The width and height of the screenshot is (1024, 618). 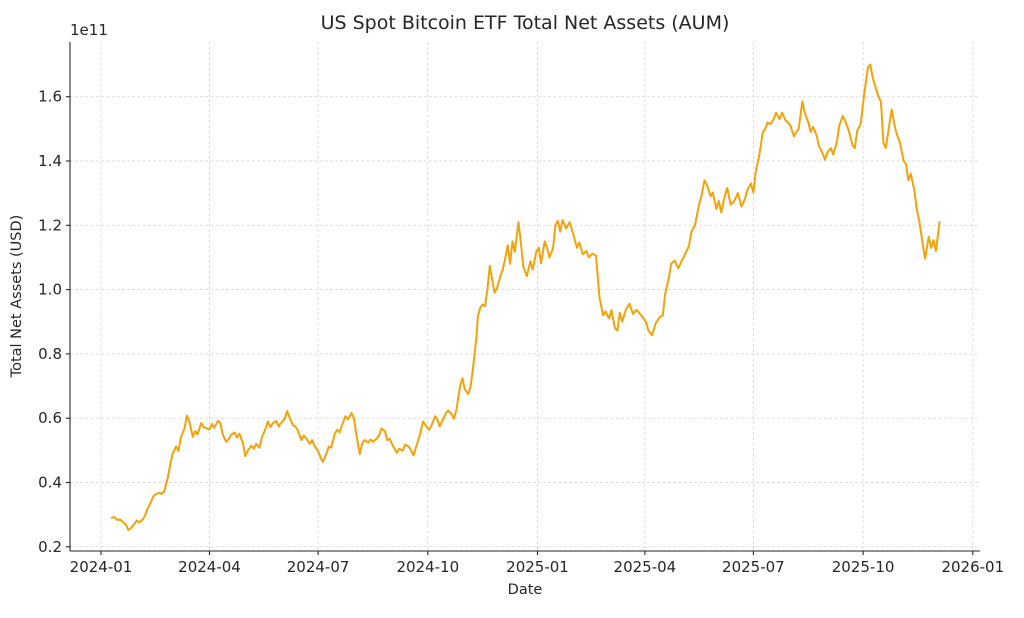 What do you see at coordinates (537, 567) in the screenshot?
I see `x-tick-label: 2025-01` at bounding box center [537, 567].